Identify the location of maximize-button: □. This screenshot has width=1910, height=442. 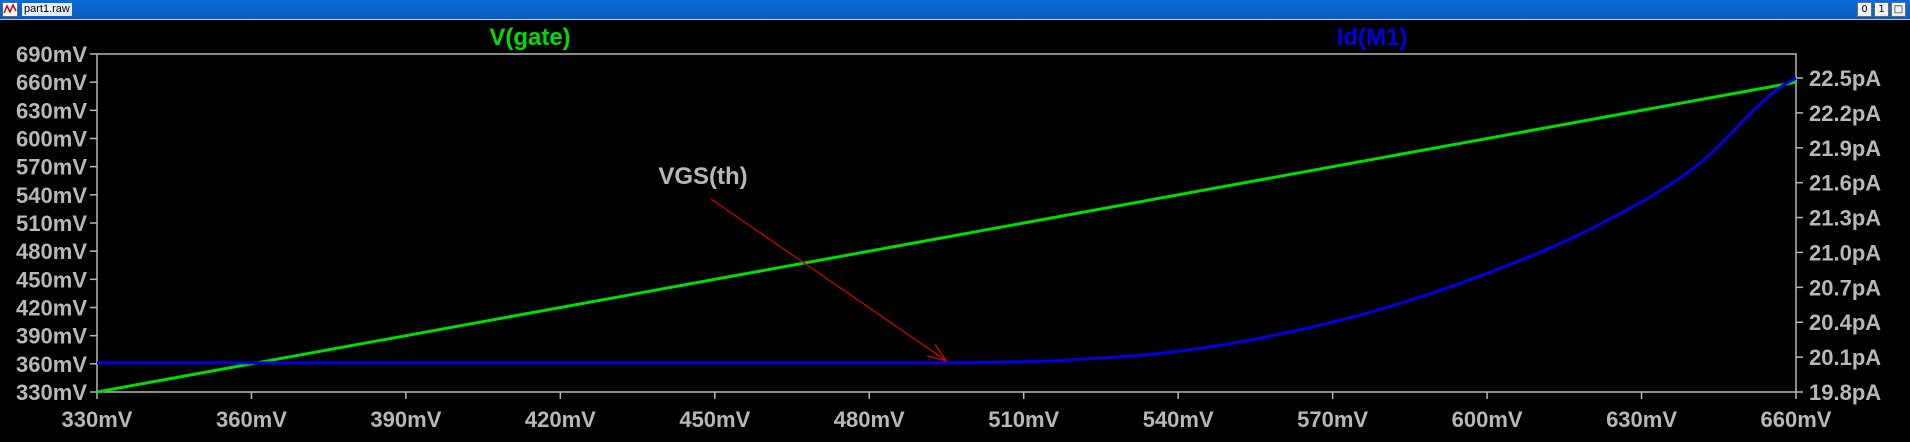
(1898, 9).